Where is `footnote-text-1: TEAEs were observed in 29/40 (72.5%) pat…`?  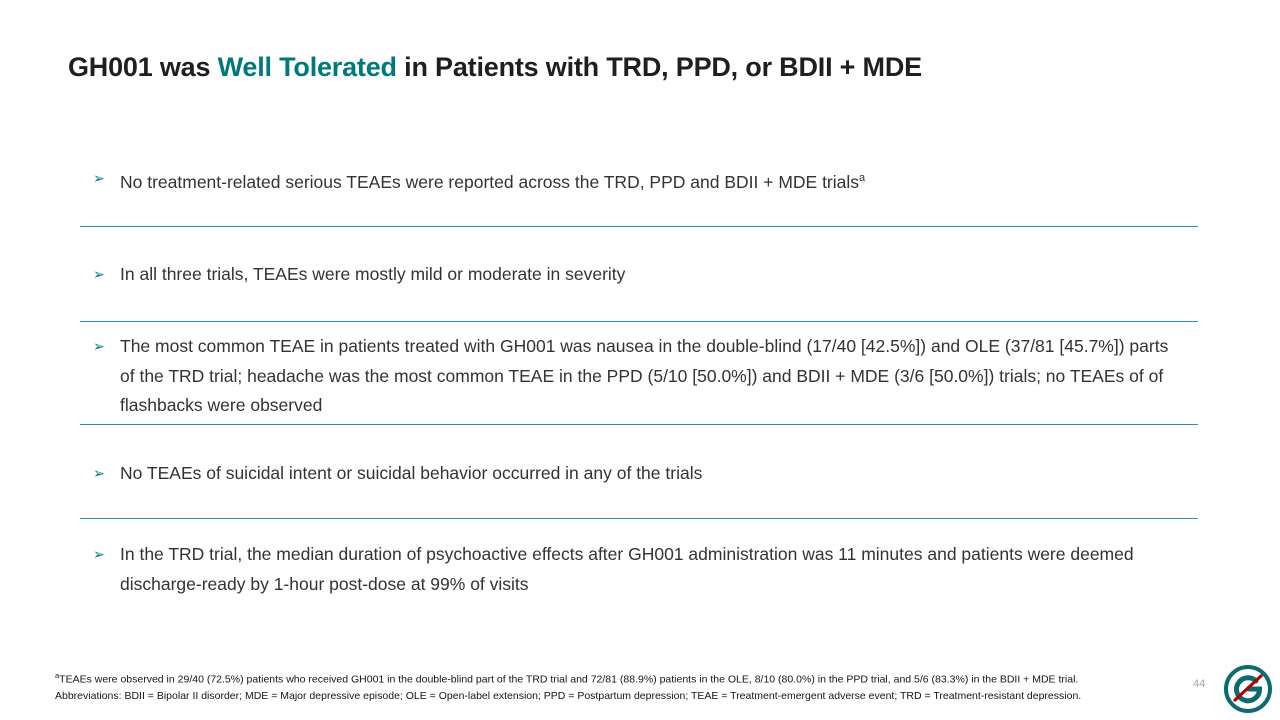
footnote-text-1: TEAEs were observed in 29/40 (72.5%) pat… is located at coordinates (569, 679).